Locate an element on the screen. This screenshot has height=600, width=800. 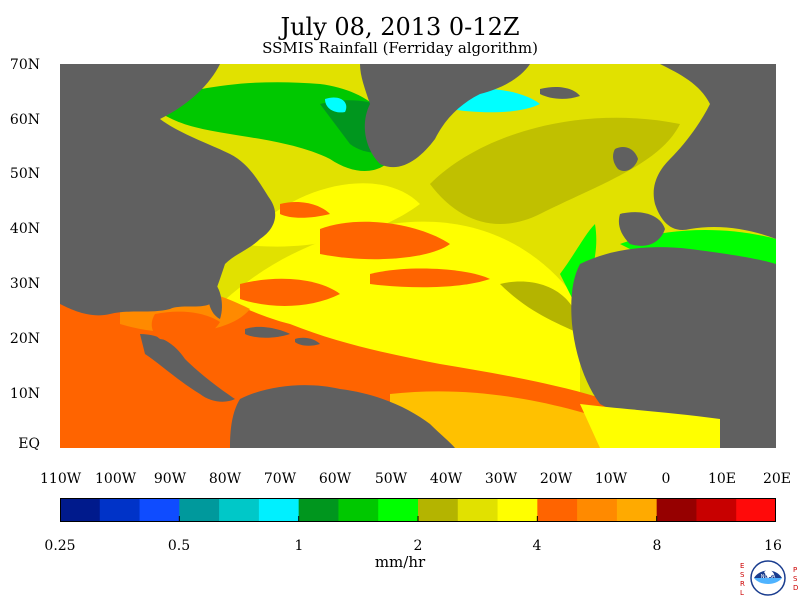
x-label-30w: 30W is located at coordinates (501, 479).